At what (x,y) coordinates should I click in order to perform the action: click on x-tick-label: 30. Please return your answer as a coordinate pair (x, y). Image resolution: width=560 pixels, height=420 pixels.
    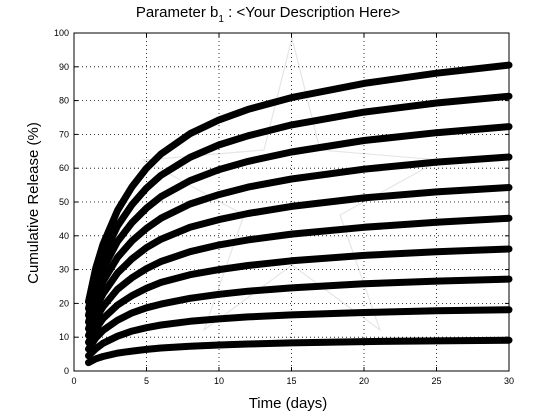
    Looking at the image, I should click on (509, 381).